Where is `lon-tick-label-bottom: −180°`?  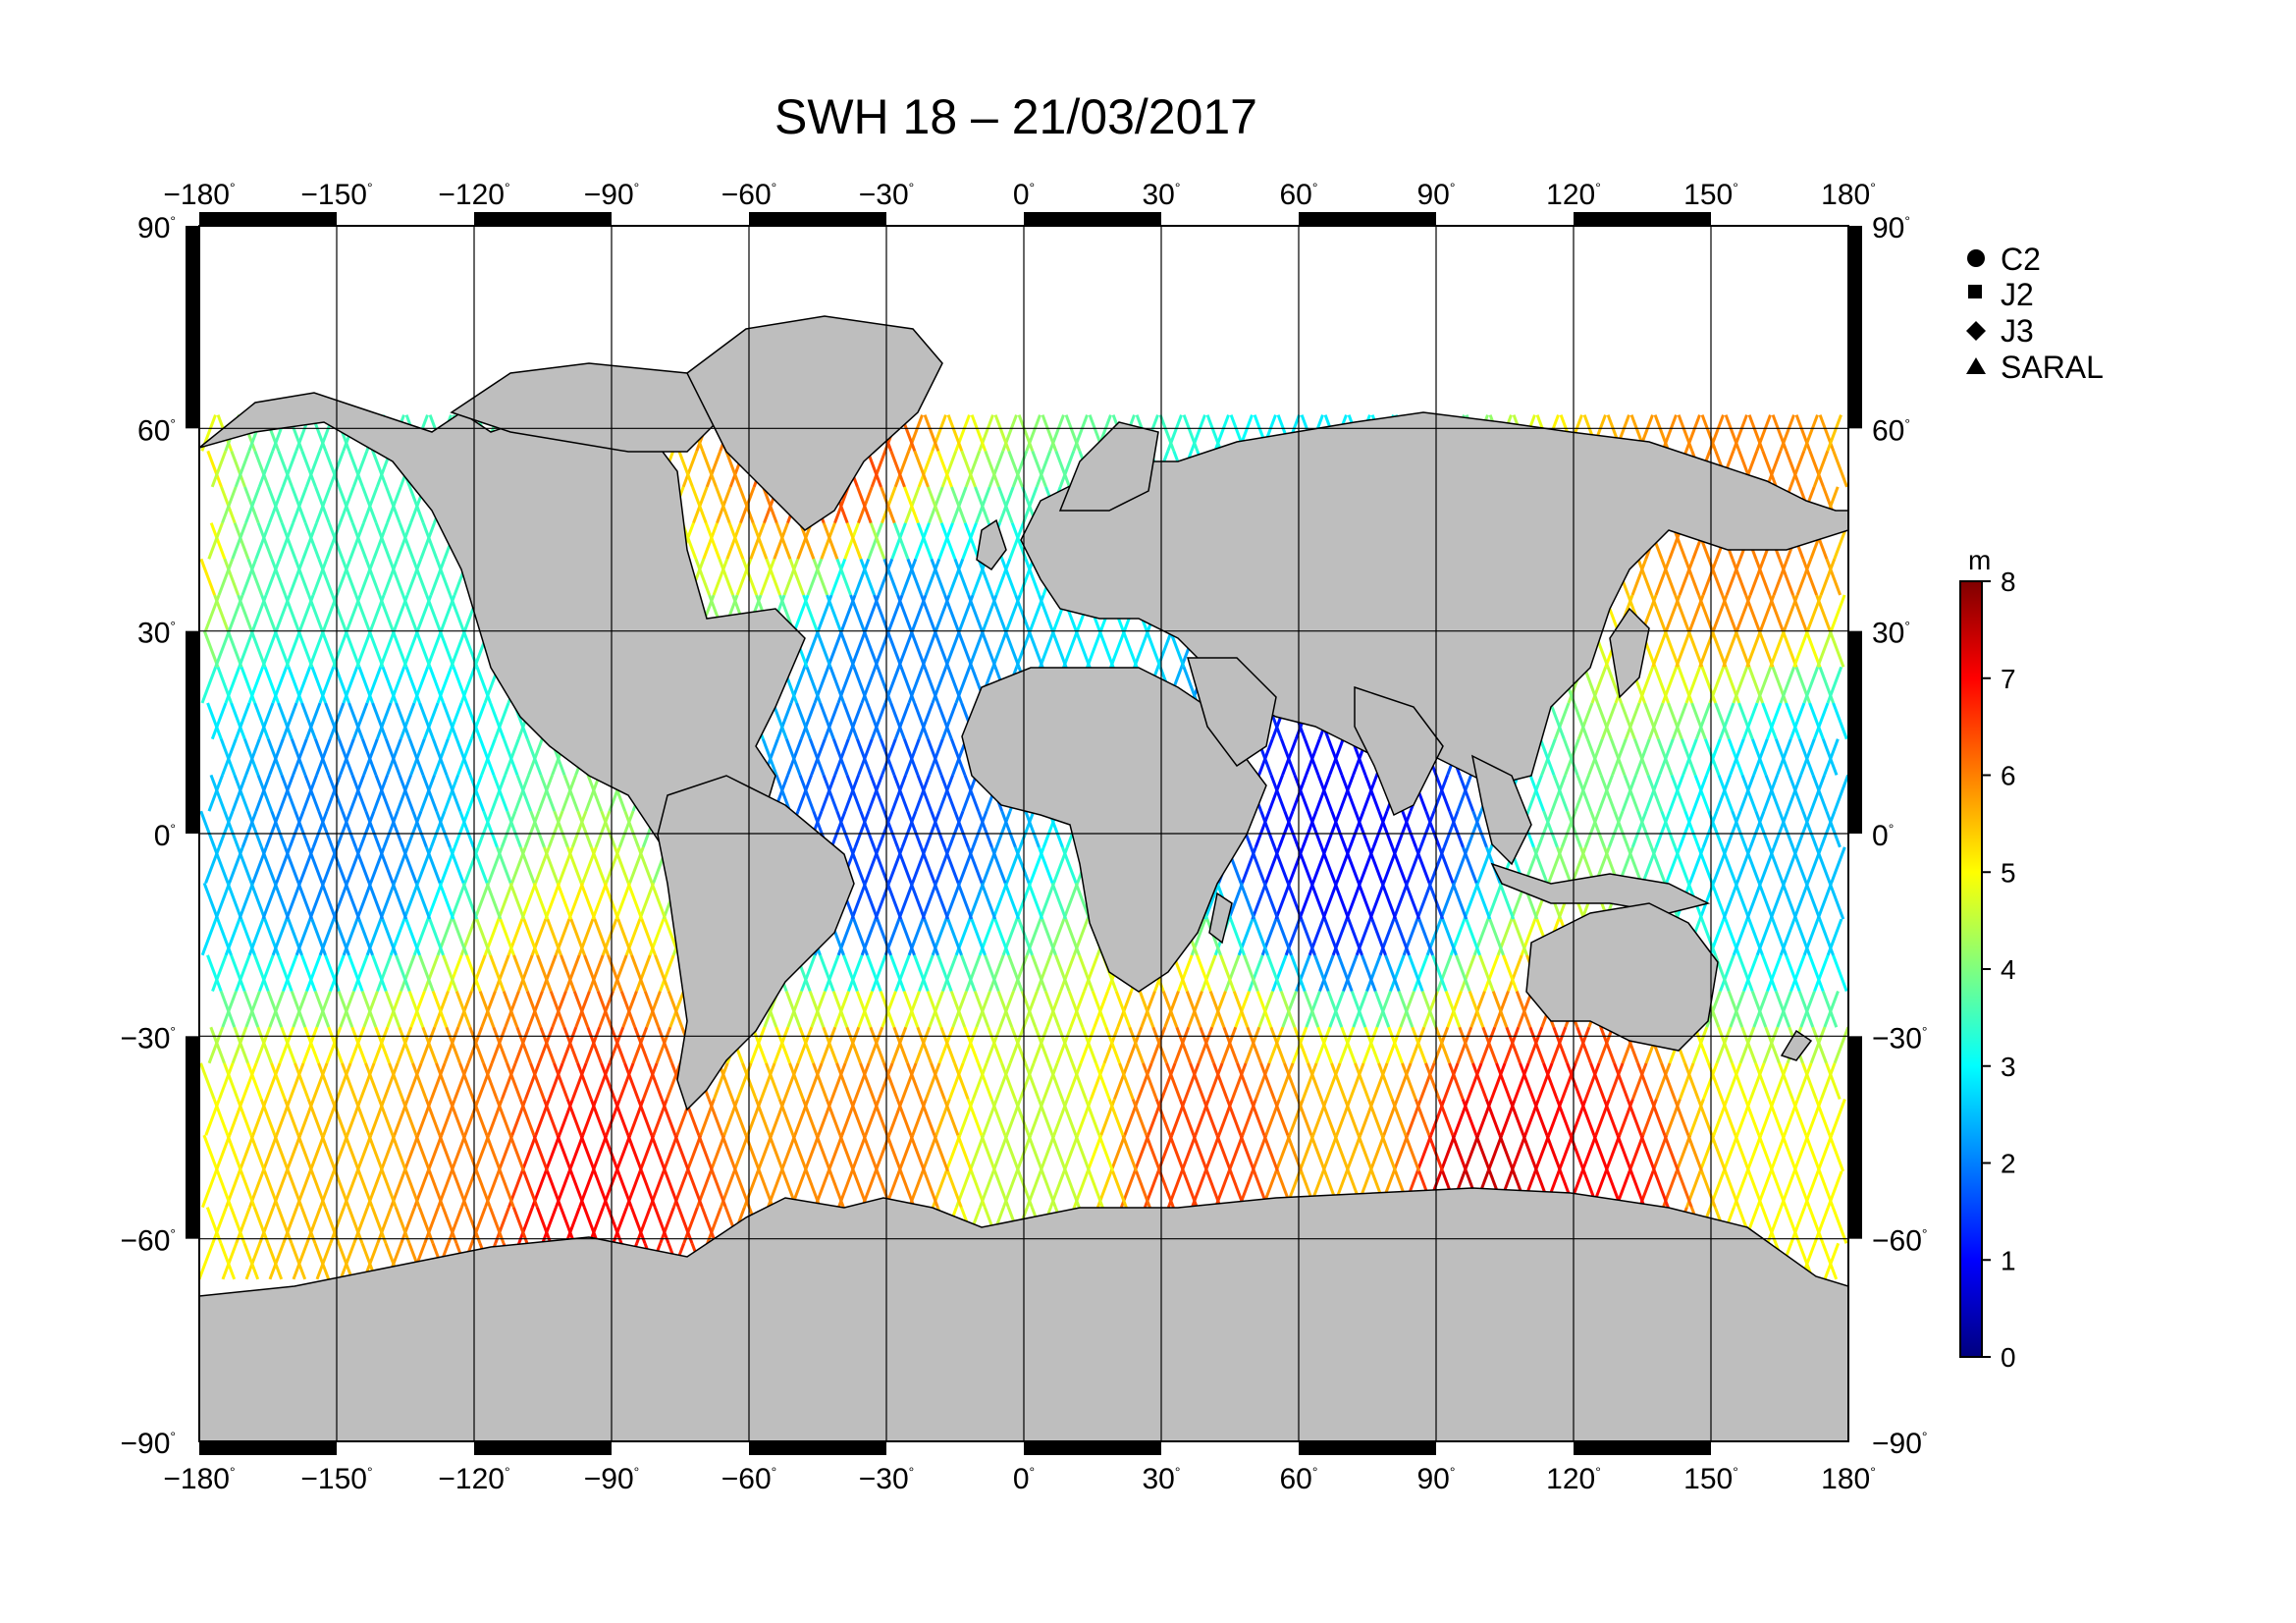
lon-tick-label-bottom: −180° is located at coordinates (199, 1479).